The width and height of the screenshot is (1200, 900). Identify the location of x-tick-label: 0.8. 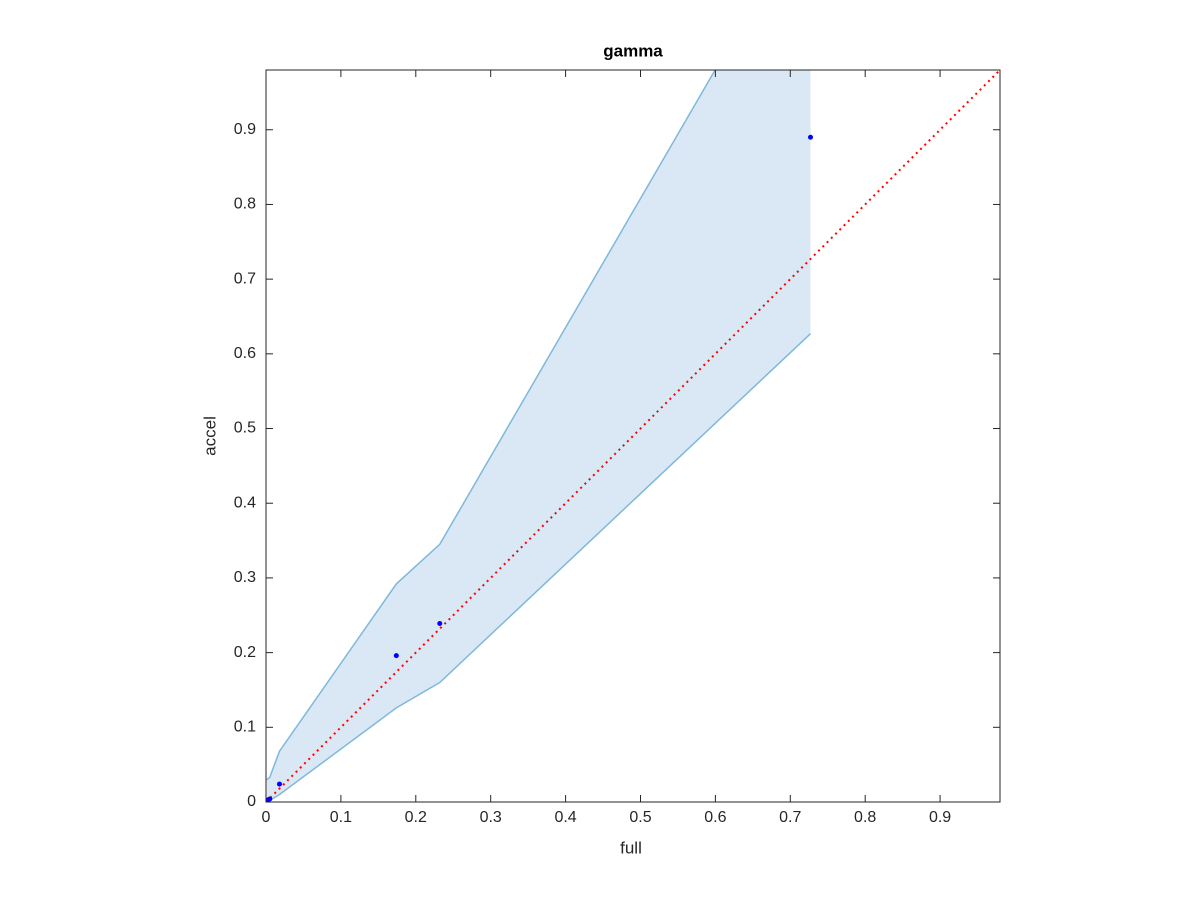
(865, 817).